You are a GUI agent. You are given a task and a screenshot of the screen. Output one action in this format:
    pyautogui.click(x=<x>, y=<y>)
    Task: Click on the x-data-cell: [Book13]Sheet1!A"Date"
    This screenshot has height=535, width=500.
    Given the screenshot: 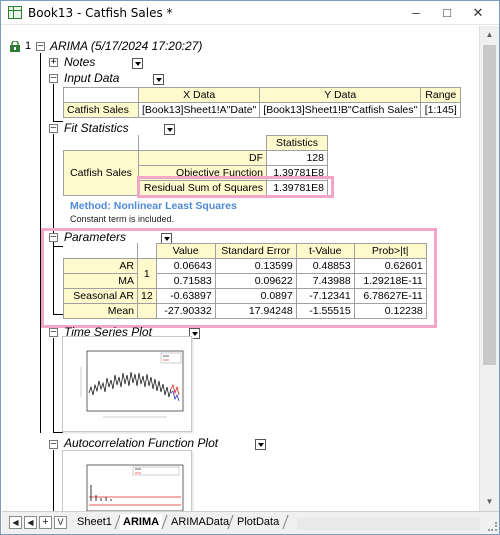 What is the action you would take?
    pyautogui.click(x=199, y=110)
    